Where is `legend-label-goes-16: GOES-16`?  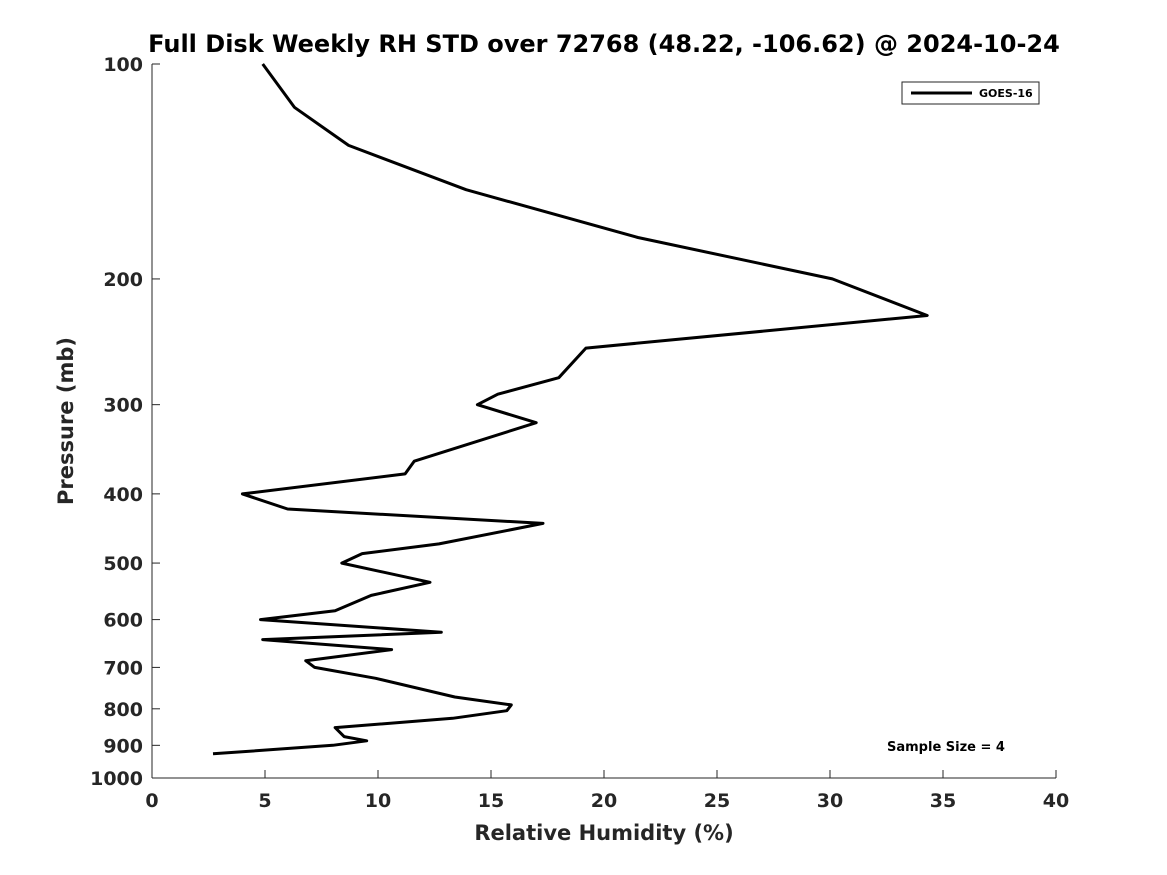 legend-label-goes-16: GOES-16 is located at coordinates (1006, 93).